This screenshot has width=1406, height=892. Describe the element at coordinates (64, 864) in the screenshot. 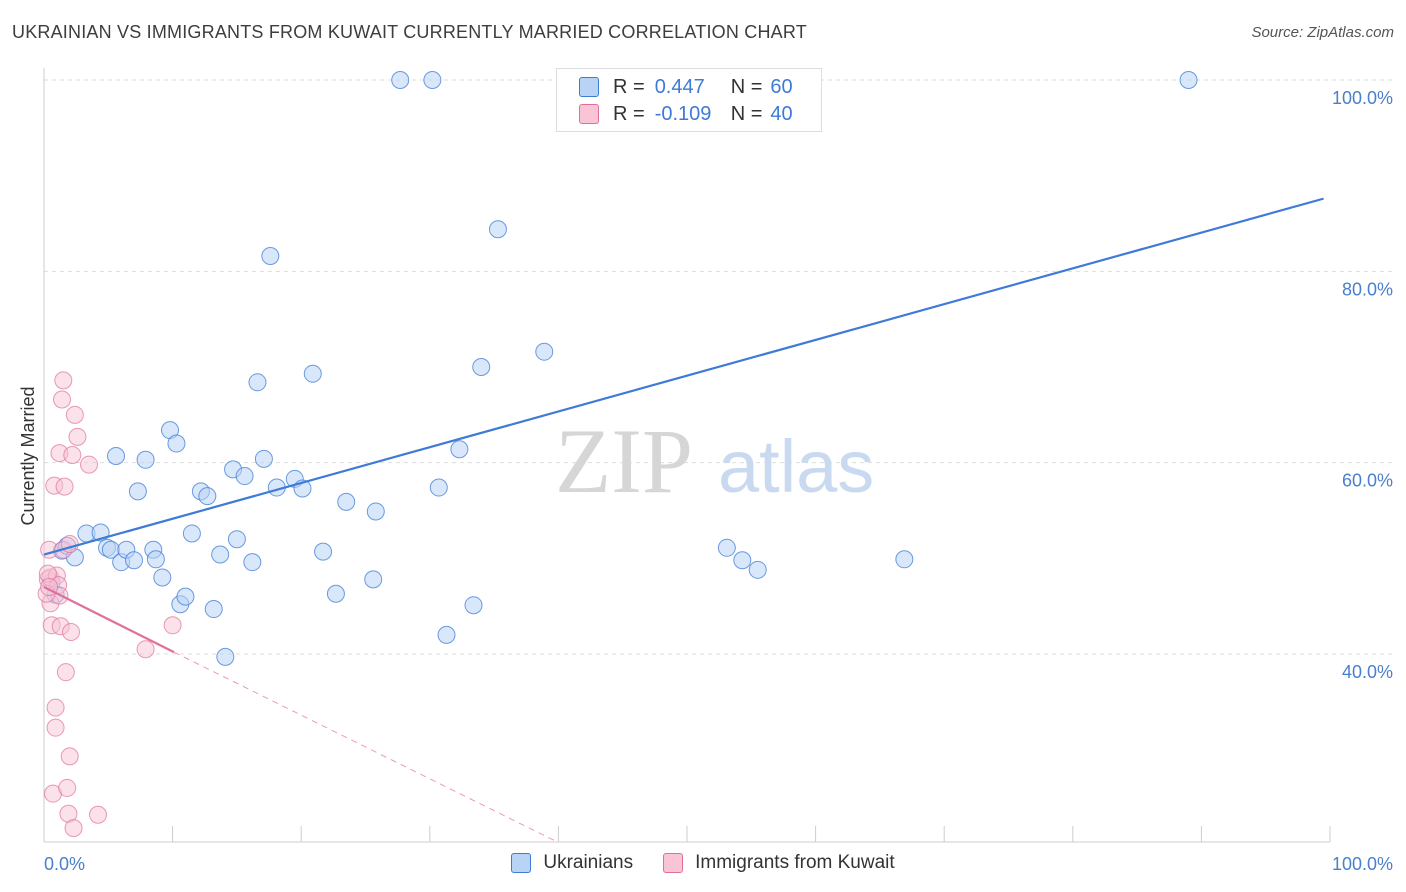

I see `x-tick-label: 0.0%` at that location.